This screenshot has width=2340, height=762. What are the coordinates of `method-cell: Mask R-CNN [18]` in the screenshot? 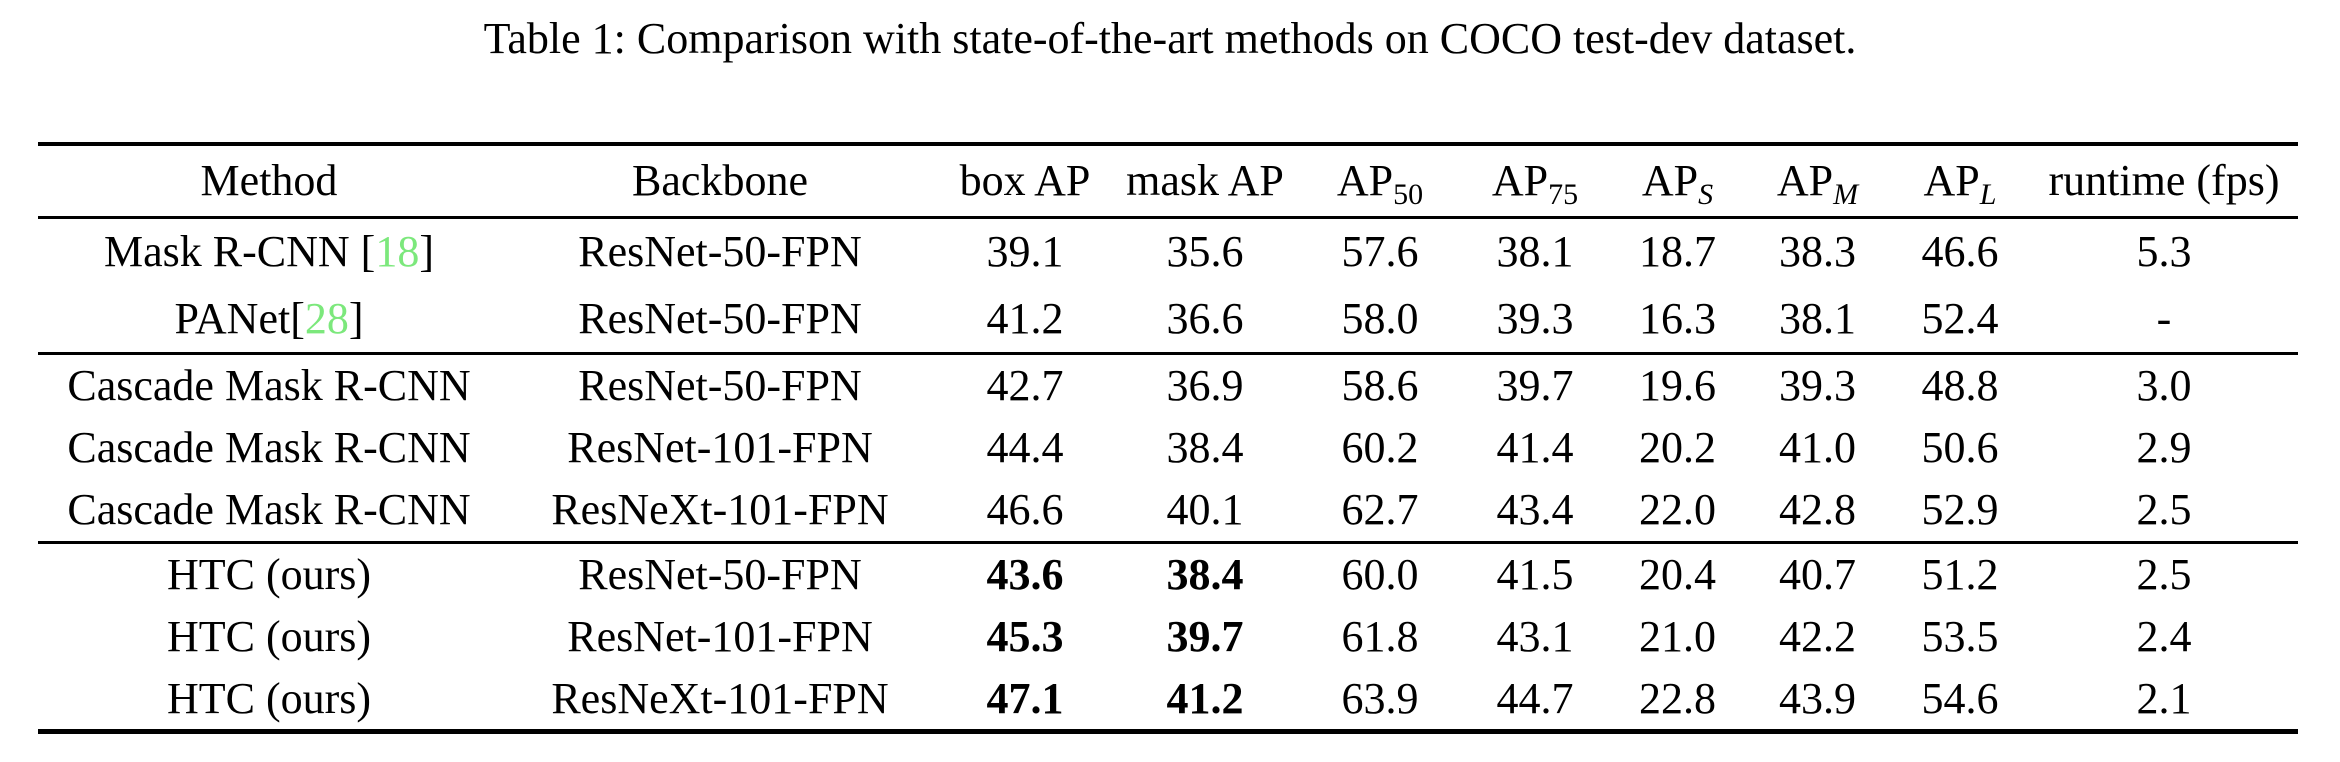 It's located at (269, 252).